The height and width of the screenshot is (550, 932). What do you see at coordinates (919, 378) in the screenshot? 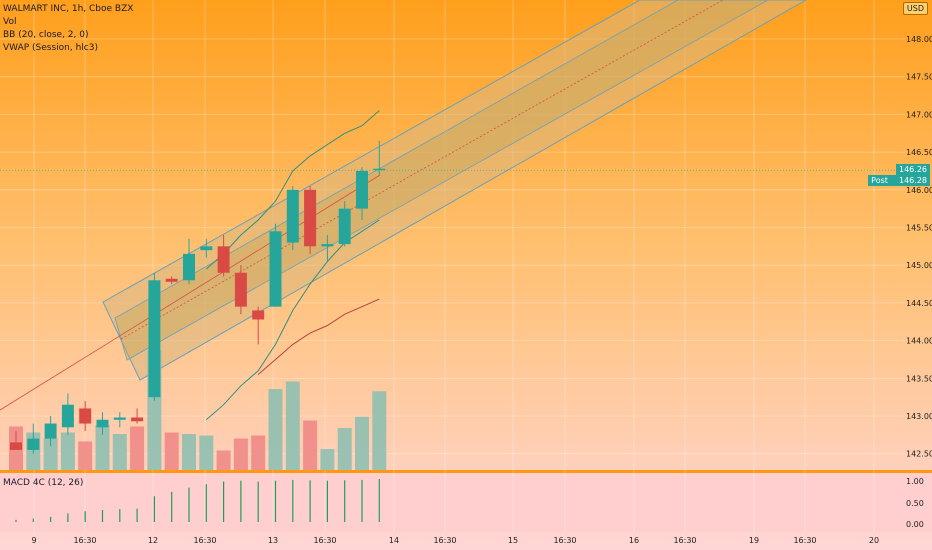
I see `price-tick-label: 143.50` at bounding box center [919, 378].